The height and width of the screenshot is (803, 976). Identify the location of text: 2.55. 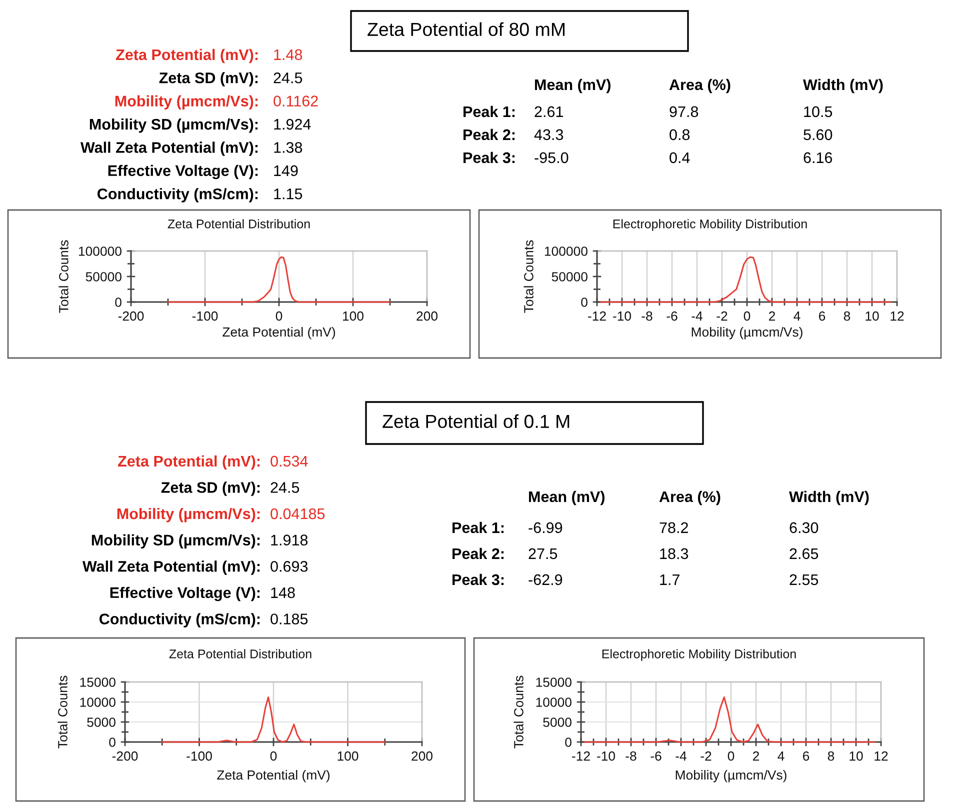
(804, 580).